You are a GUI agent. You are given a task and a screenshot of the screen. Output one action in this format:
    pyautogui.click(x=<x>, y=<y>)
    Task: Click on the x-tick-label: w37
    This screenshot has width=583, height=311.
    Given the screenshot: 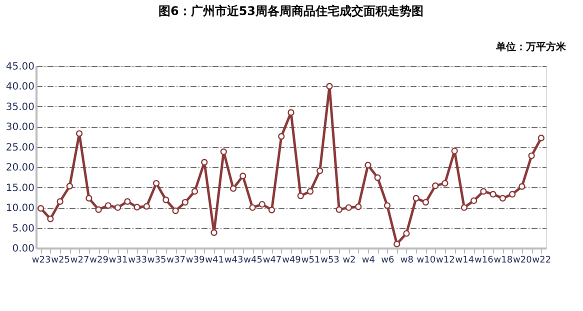 What is the action you would take?
    pyautogui.click(x=176, y=261)
    